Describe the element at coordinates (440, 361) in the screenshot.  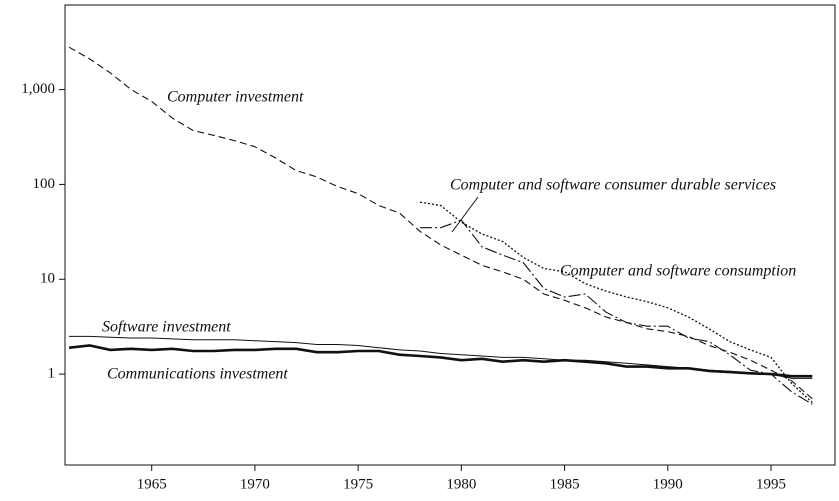
I see `series-line` at that location.